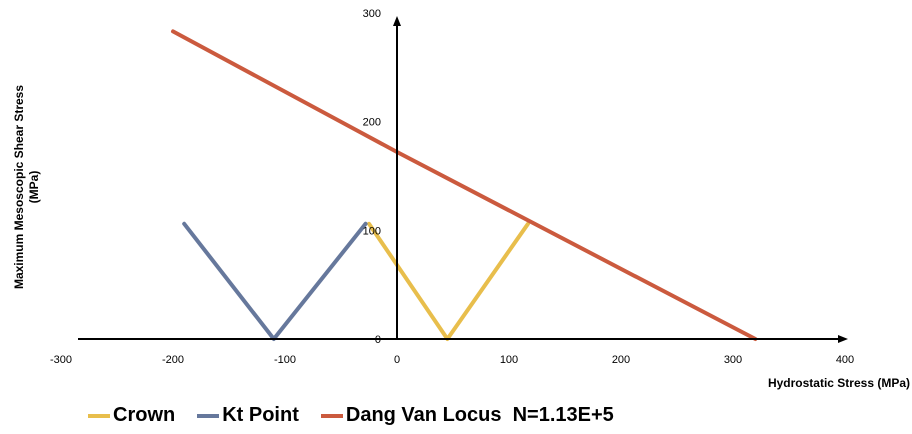 Image resolution: width=912 pixels, height=434 pixels. What do you see at coordinates (260, 415) in the screenshot?
I see `legend-label: Kt Point` at bounding box center [260, 415].